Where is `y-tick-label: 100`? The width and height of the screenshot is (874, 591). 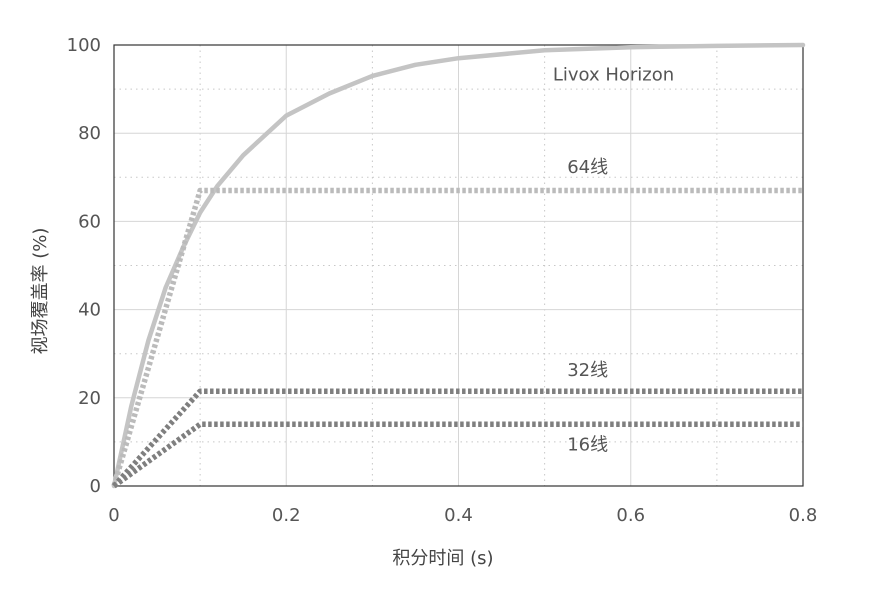
y-tick-label: 100 is located at coordinates (84, 45).